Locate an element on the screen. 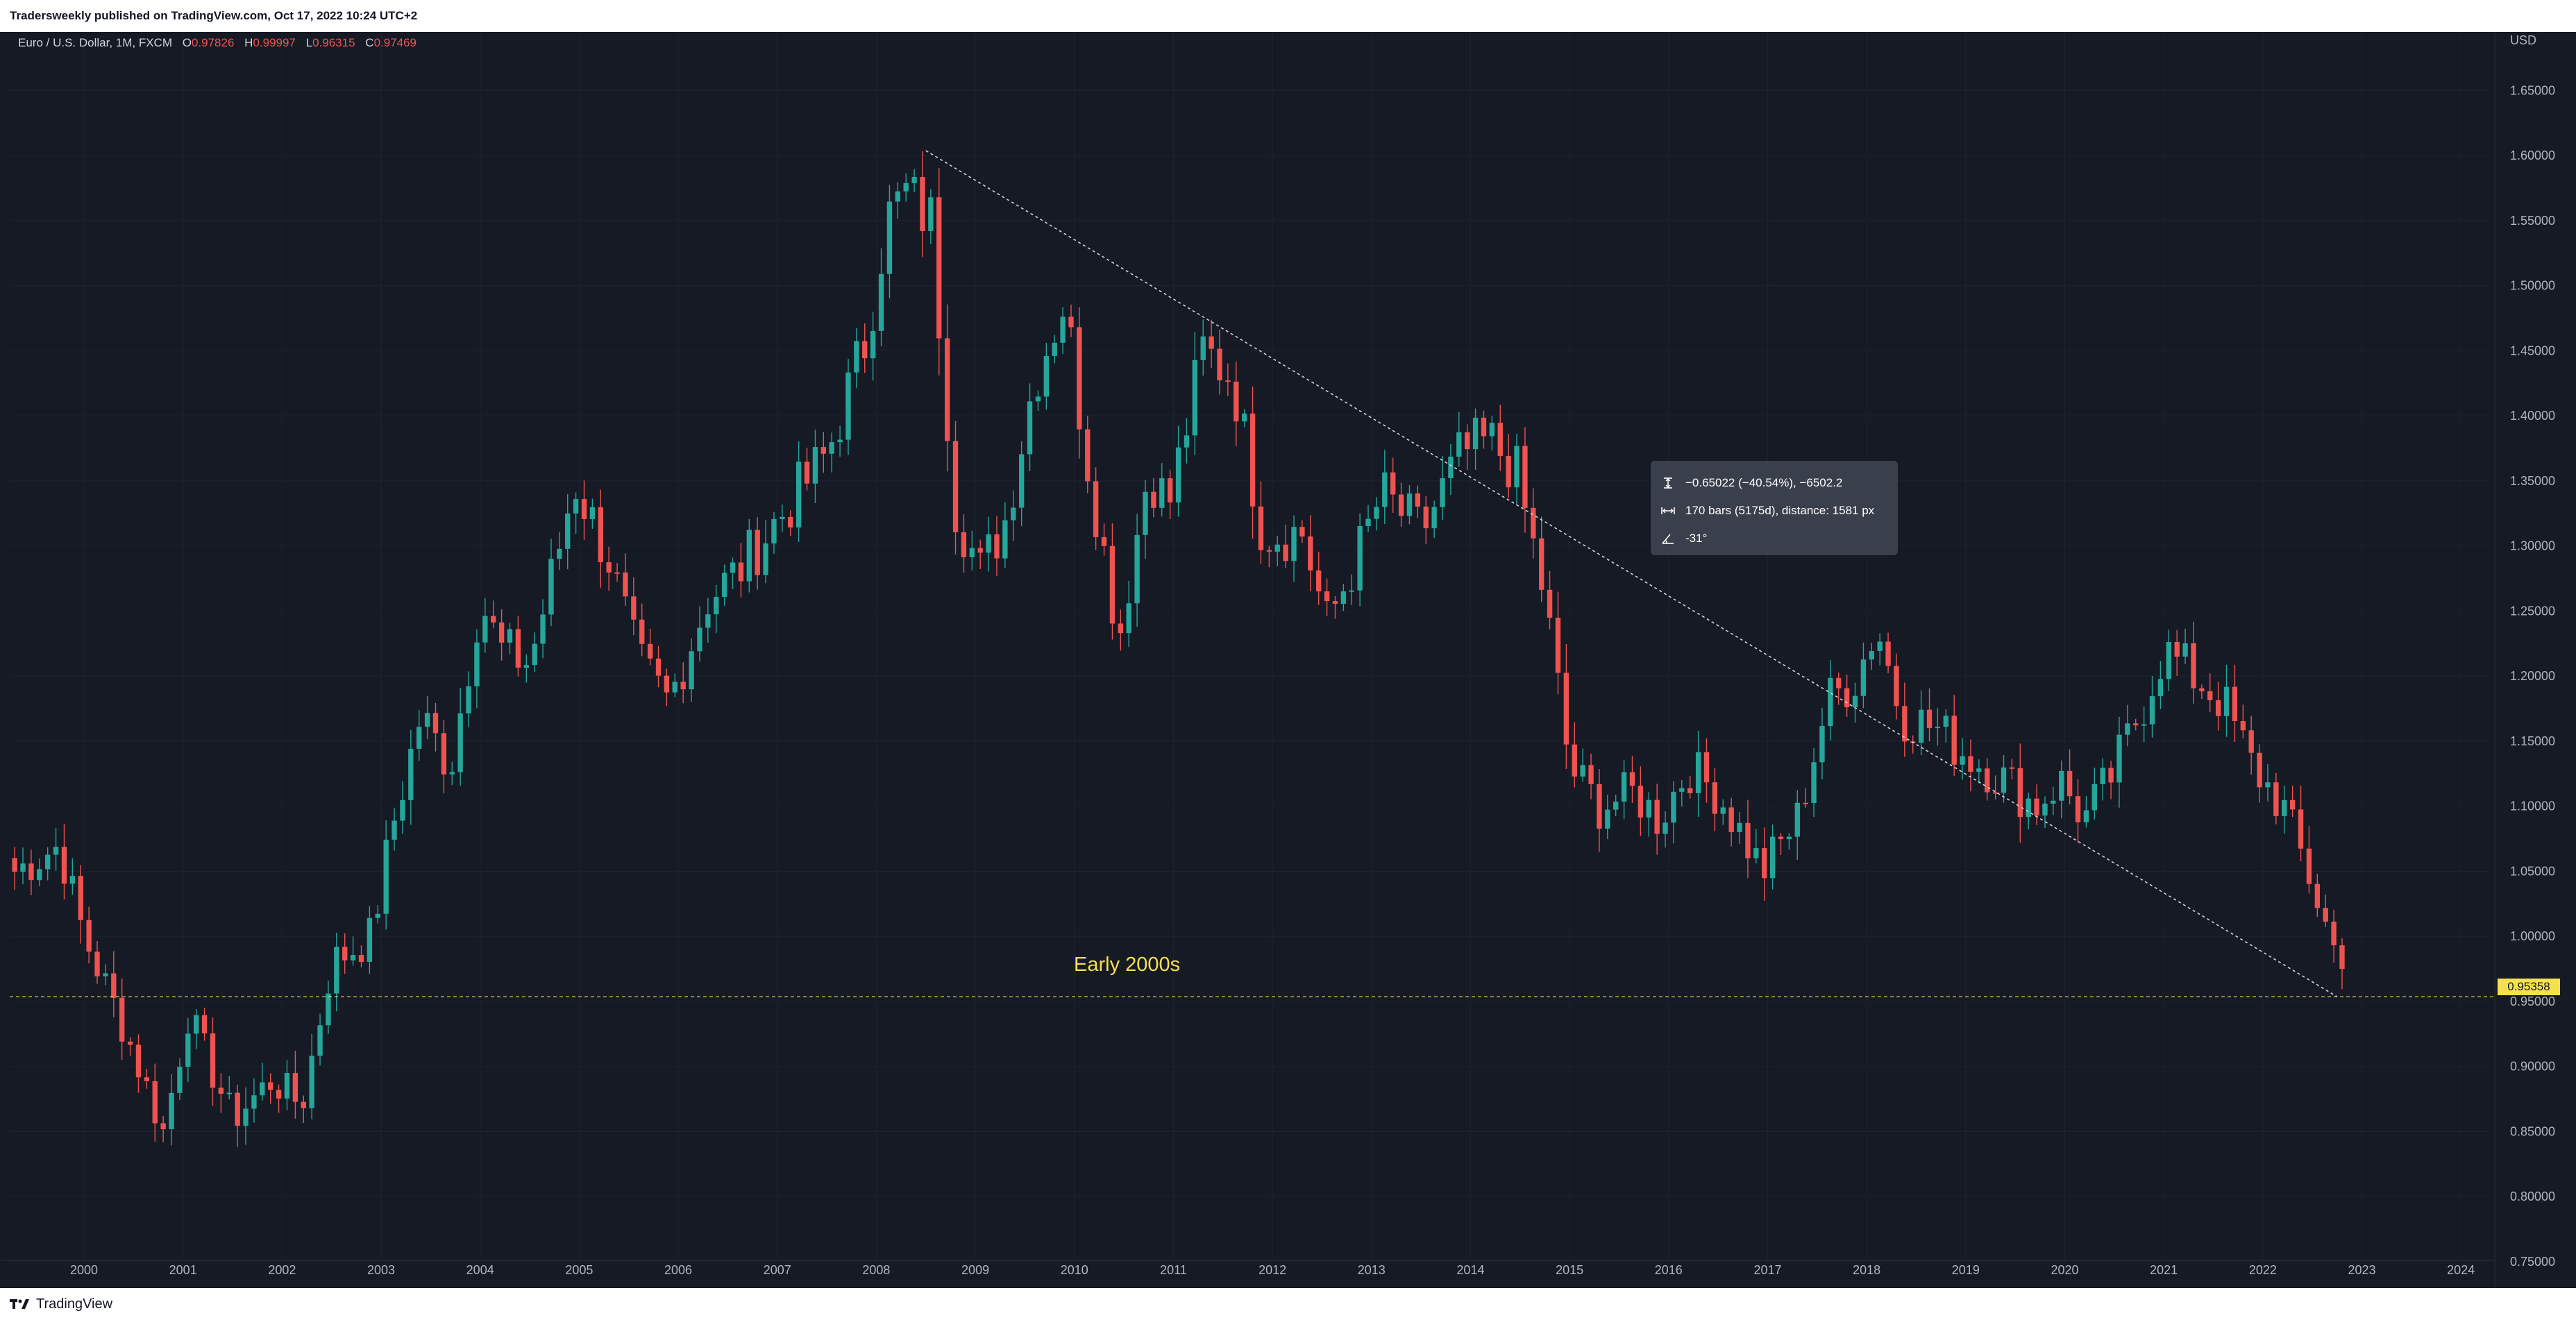 The height and width of the screenshot is (1320, 2576). x-tick-label: 2010 is located at coordinates (1074, 1270).